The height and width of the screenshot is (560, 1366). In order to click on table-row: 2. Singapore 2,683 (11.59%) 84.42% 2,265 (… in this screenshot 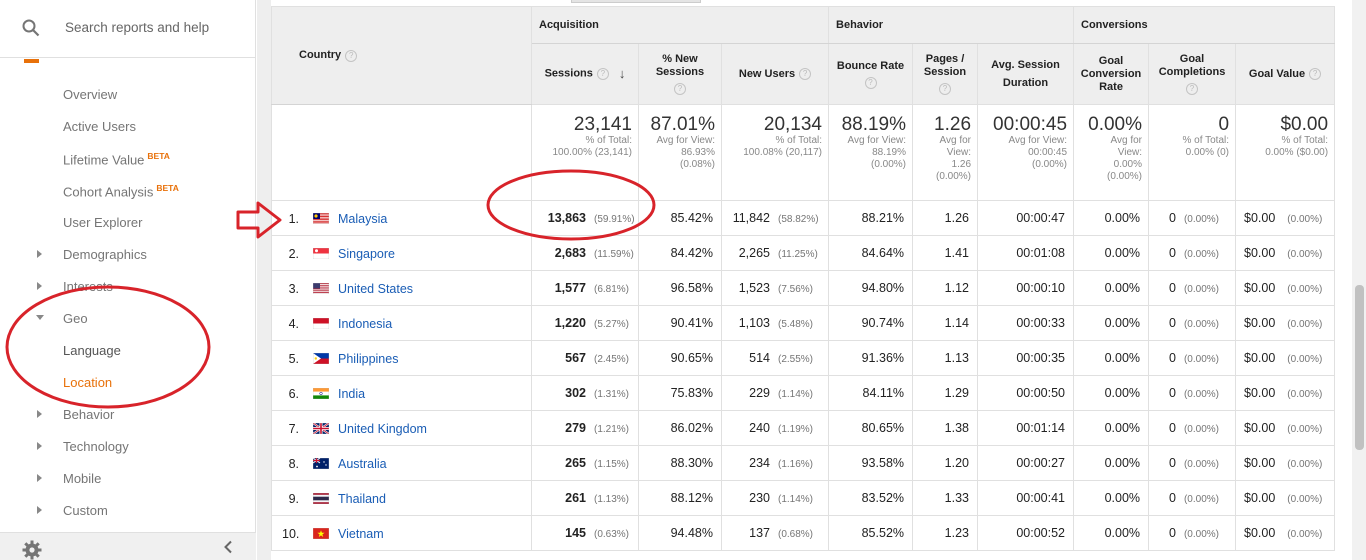, I will do `click(803, 253)`.